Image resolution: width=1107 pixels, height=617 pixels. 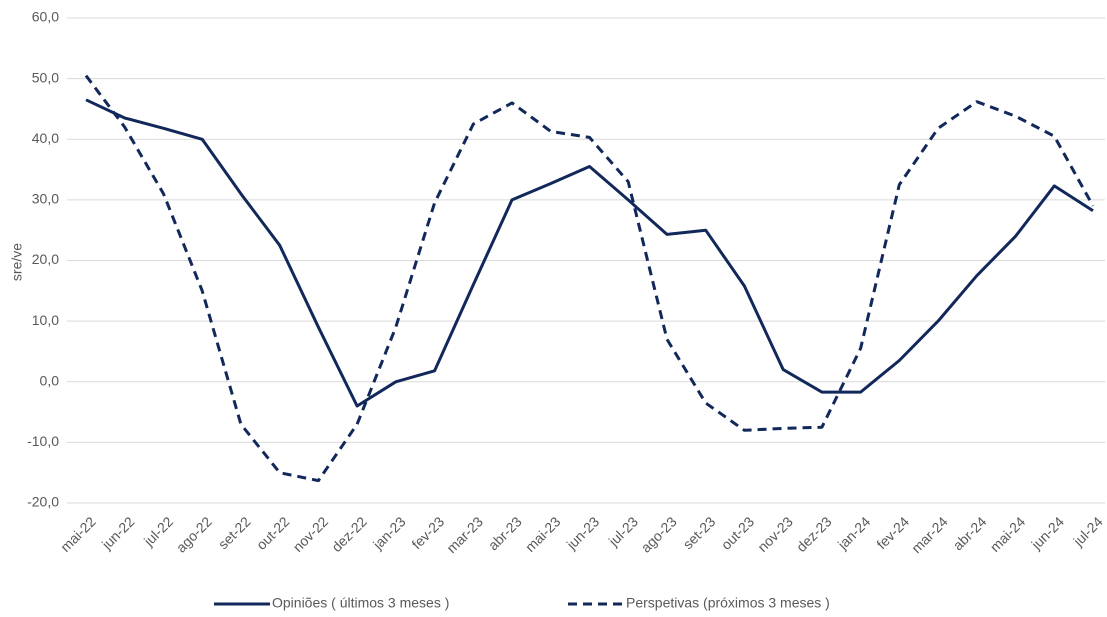 What do you see at coordinates (234, 532) in the screenshot?
I see `x-tick-label: set-22` at bounding box center [234, 532].